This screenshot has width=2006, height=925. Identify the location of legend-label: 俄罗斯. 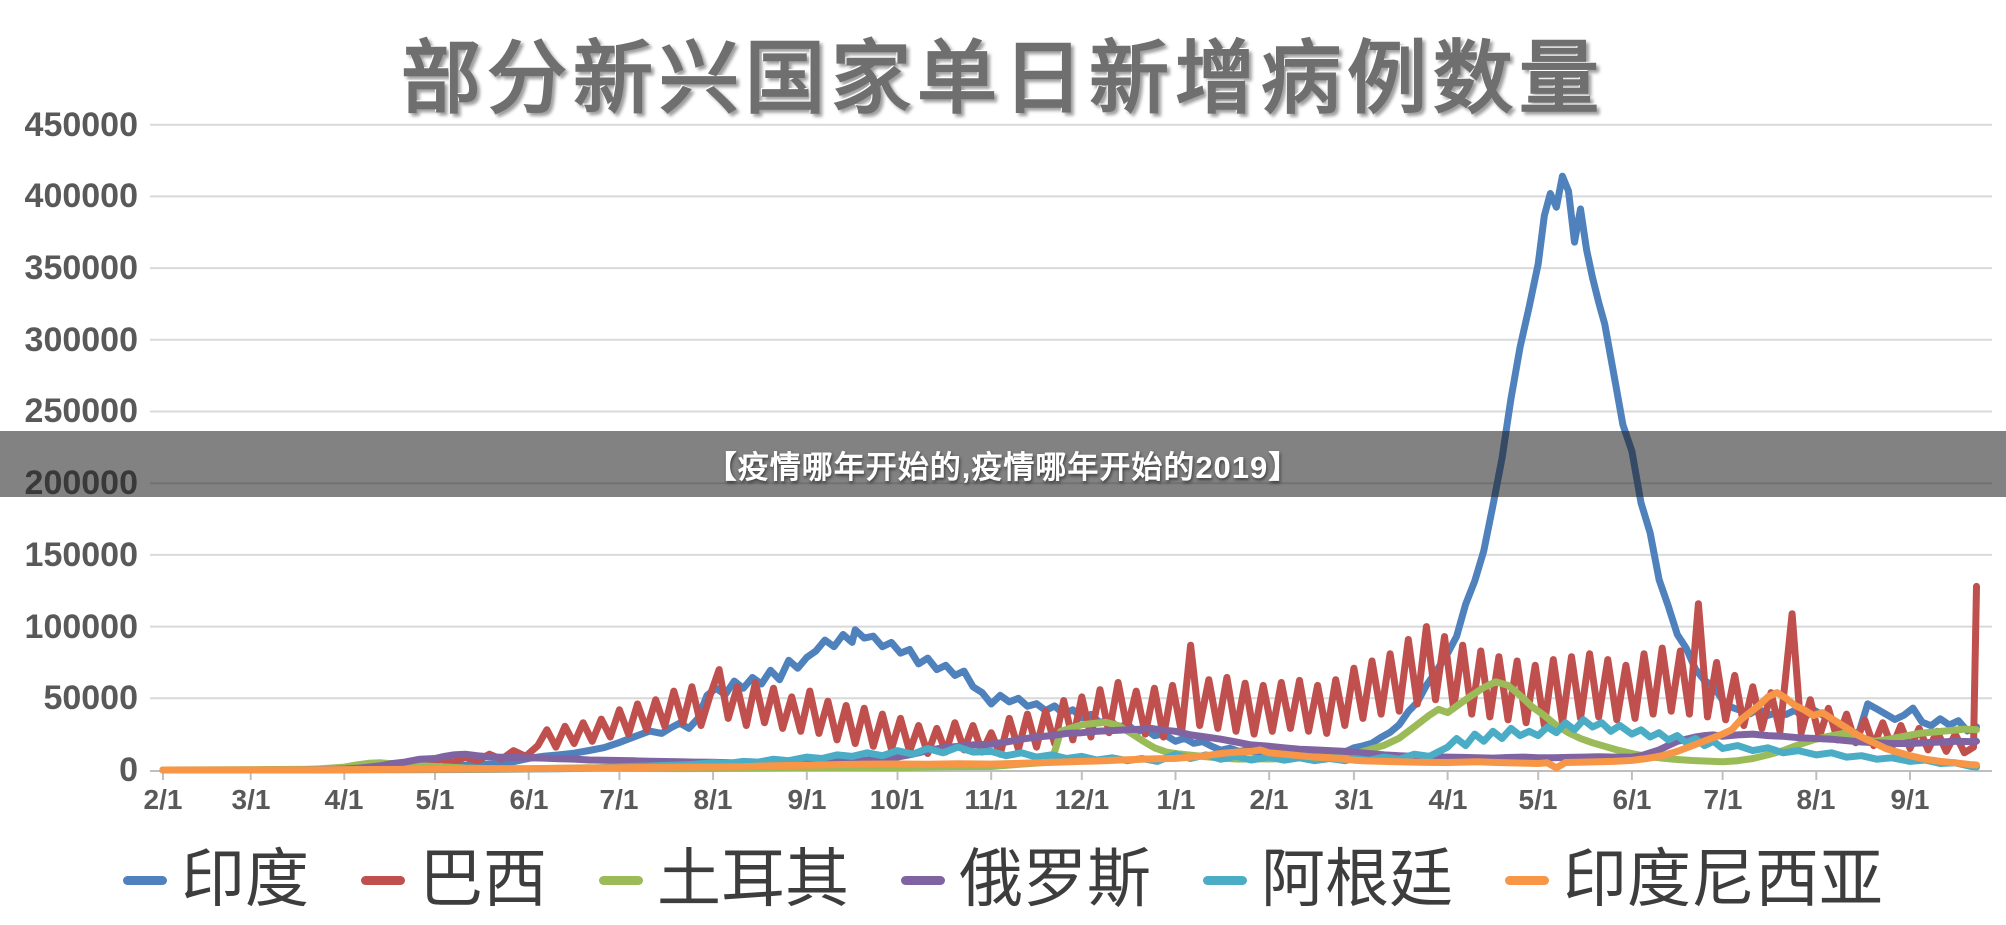
(1055, 879).